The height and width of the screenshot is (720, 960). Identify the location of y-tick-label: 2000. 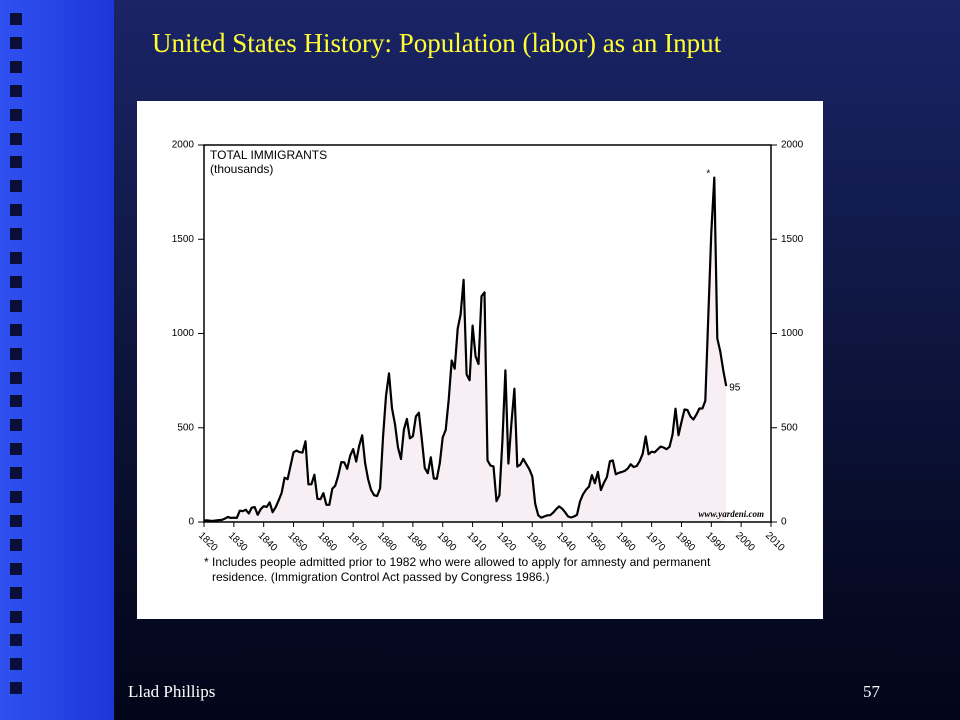
(183, 145).